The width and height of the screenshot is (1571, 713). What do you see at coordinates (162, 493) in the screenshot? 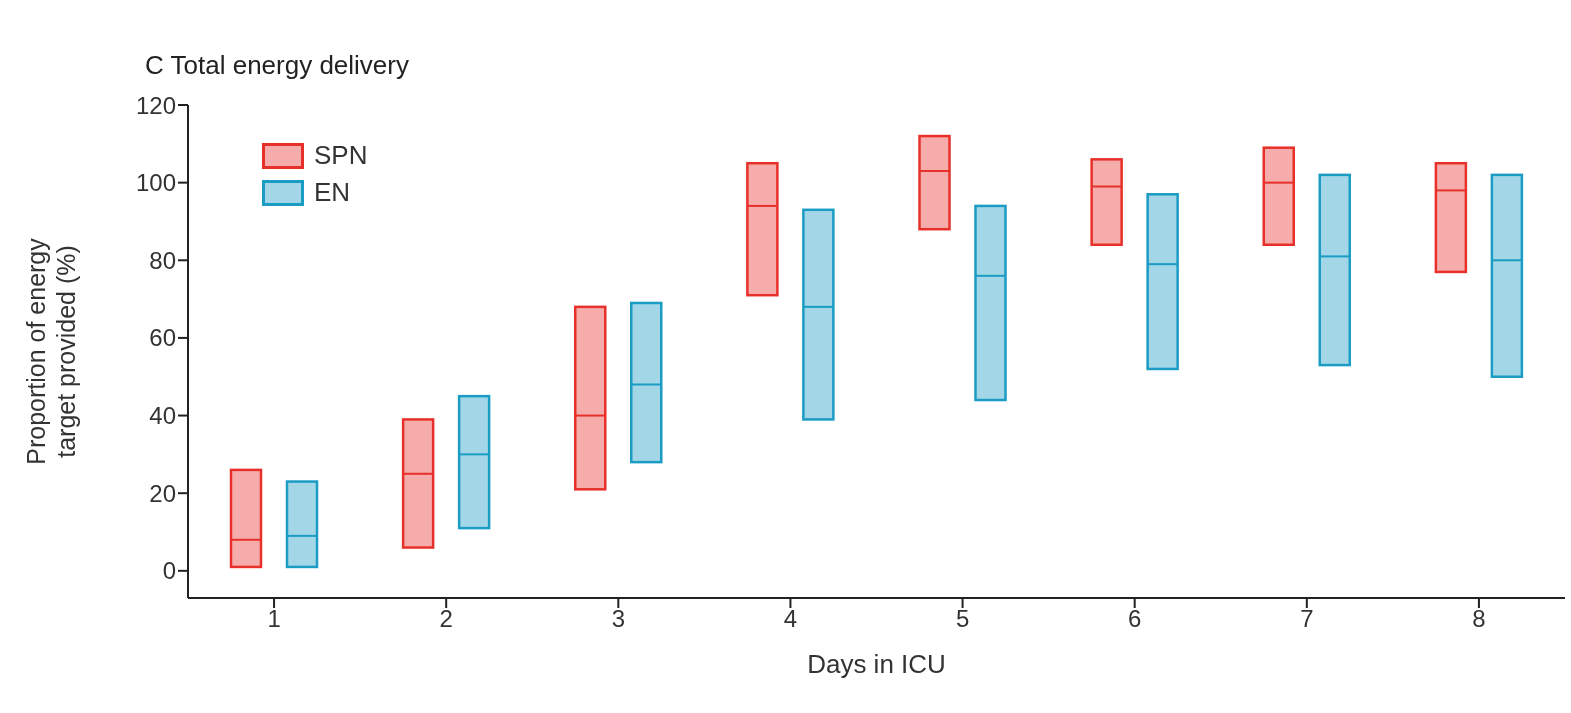
I see `y-tick-label: 20` at bounding box center [162, 493].